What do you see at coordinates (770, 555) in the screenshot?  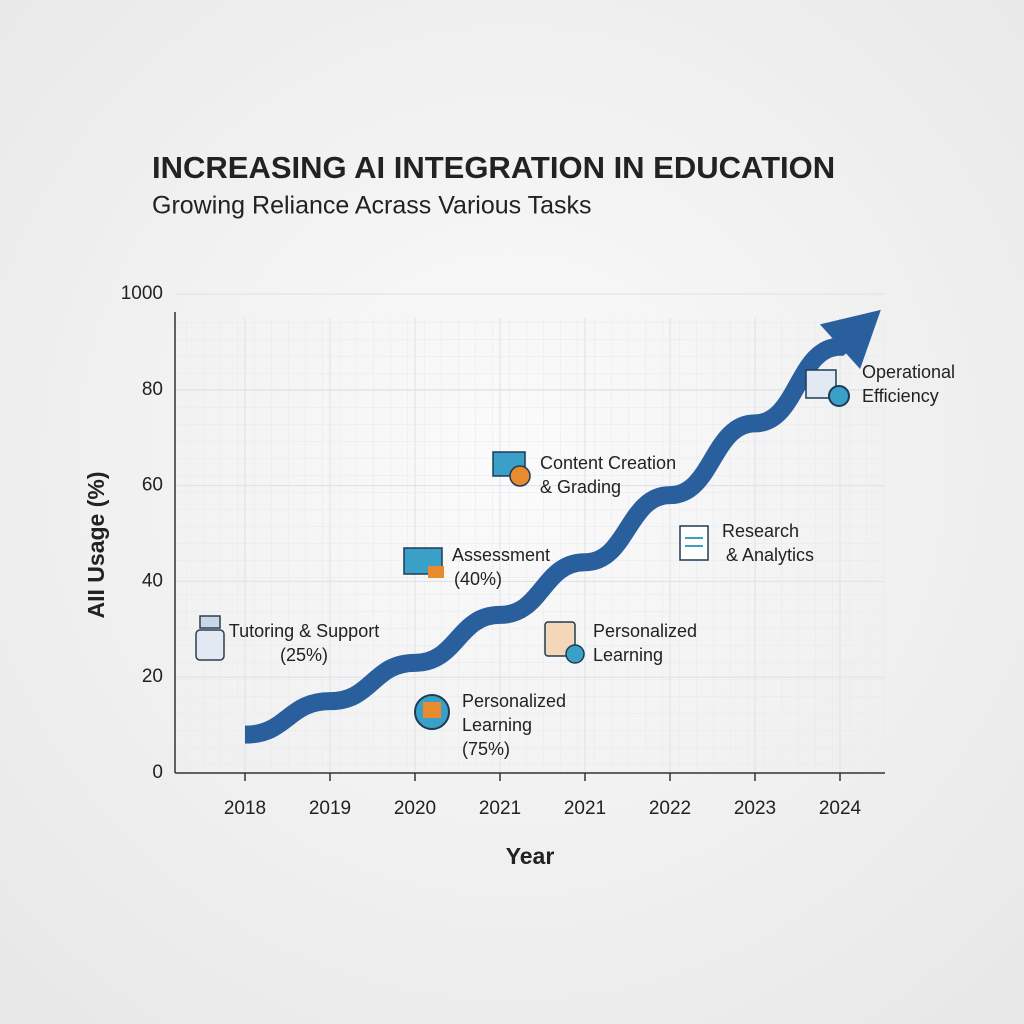 I see `annotation: & Analytics` at bounding box center [770, 555].